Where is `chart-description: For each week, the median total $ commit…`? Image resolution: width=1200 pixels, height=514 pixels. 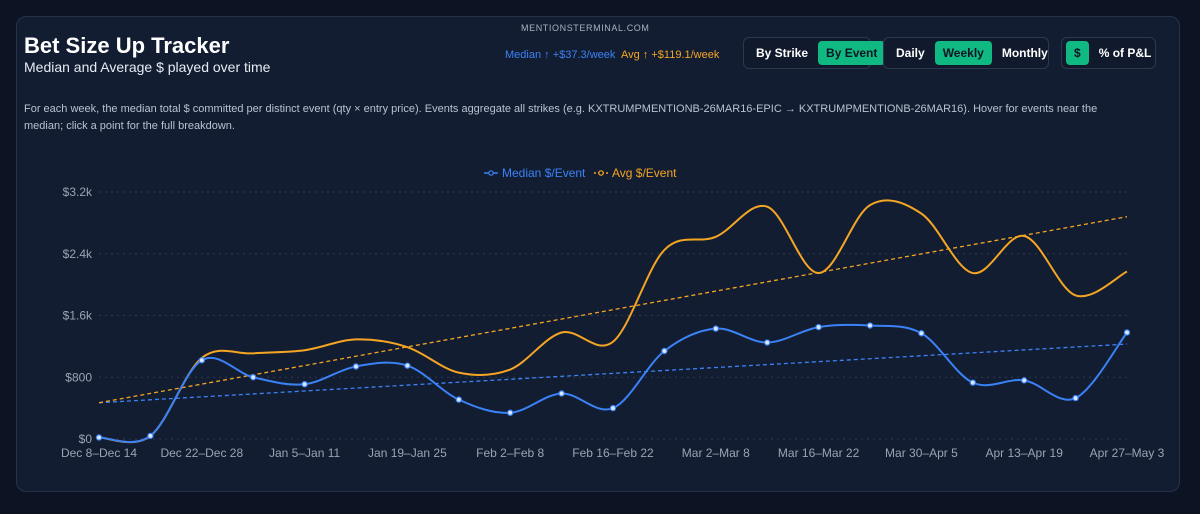 chart-description: For each week, the median total $ commit… is located at coordinates (561, 117).